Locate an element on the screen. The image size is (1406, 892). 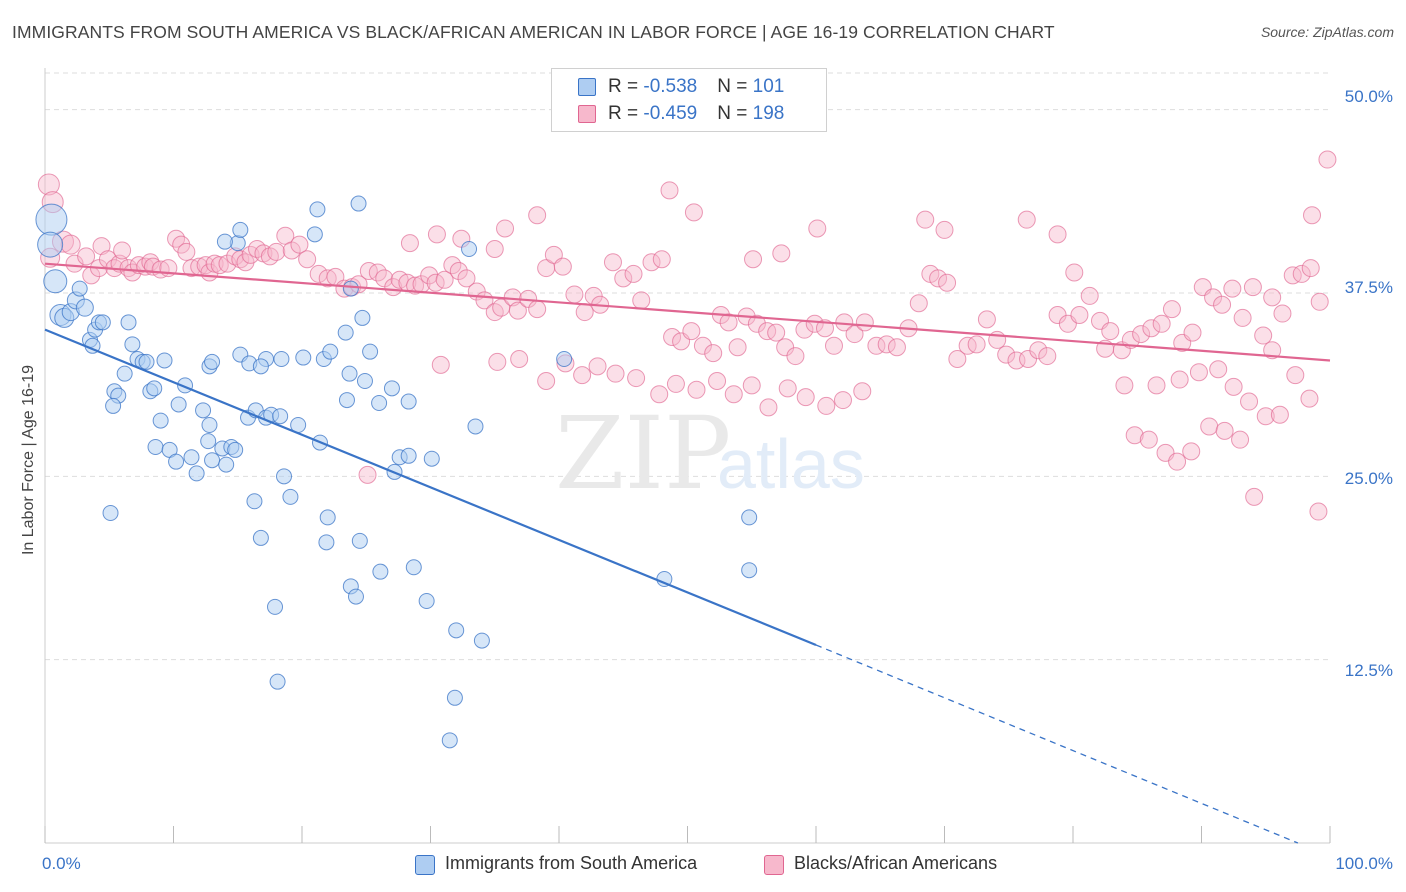
y-tick-12-5: 12.5% is located at coordinates (1368, 670).